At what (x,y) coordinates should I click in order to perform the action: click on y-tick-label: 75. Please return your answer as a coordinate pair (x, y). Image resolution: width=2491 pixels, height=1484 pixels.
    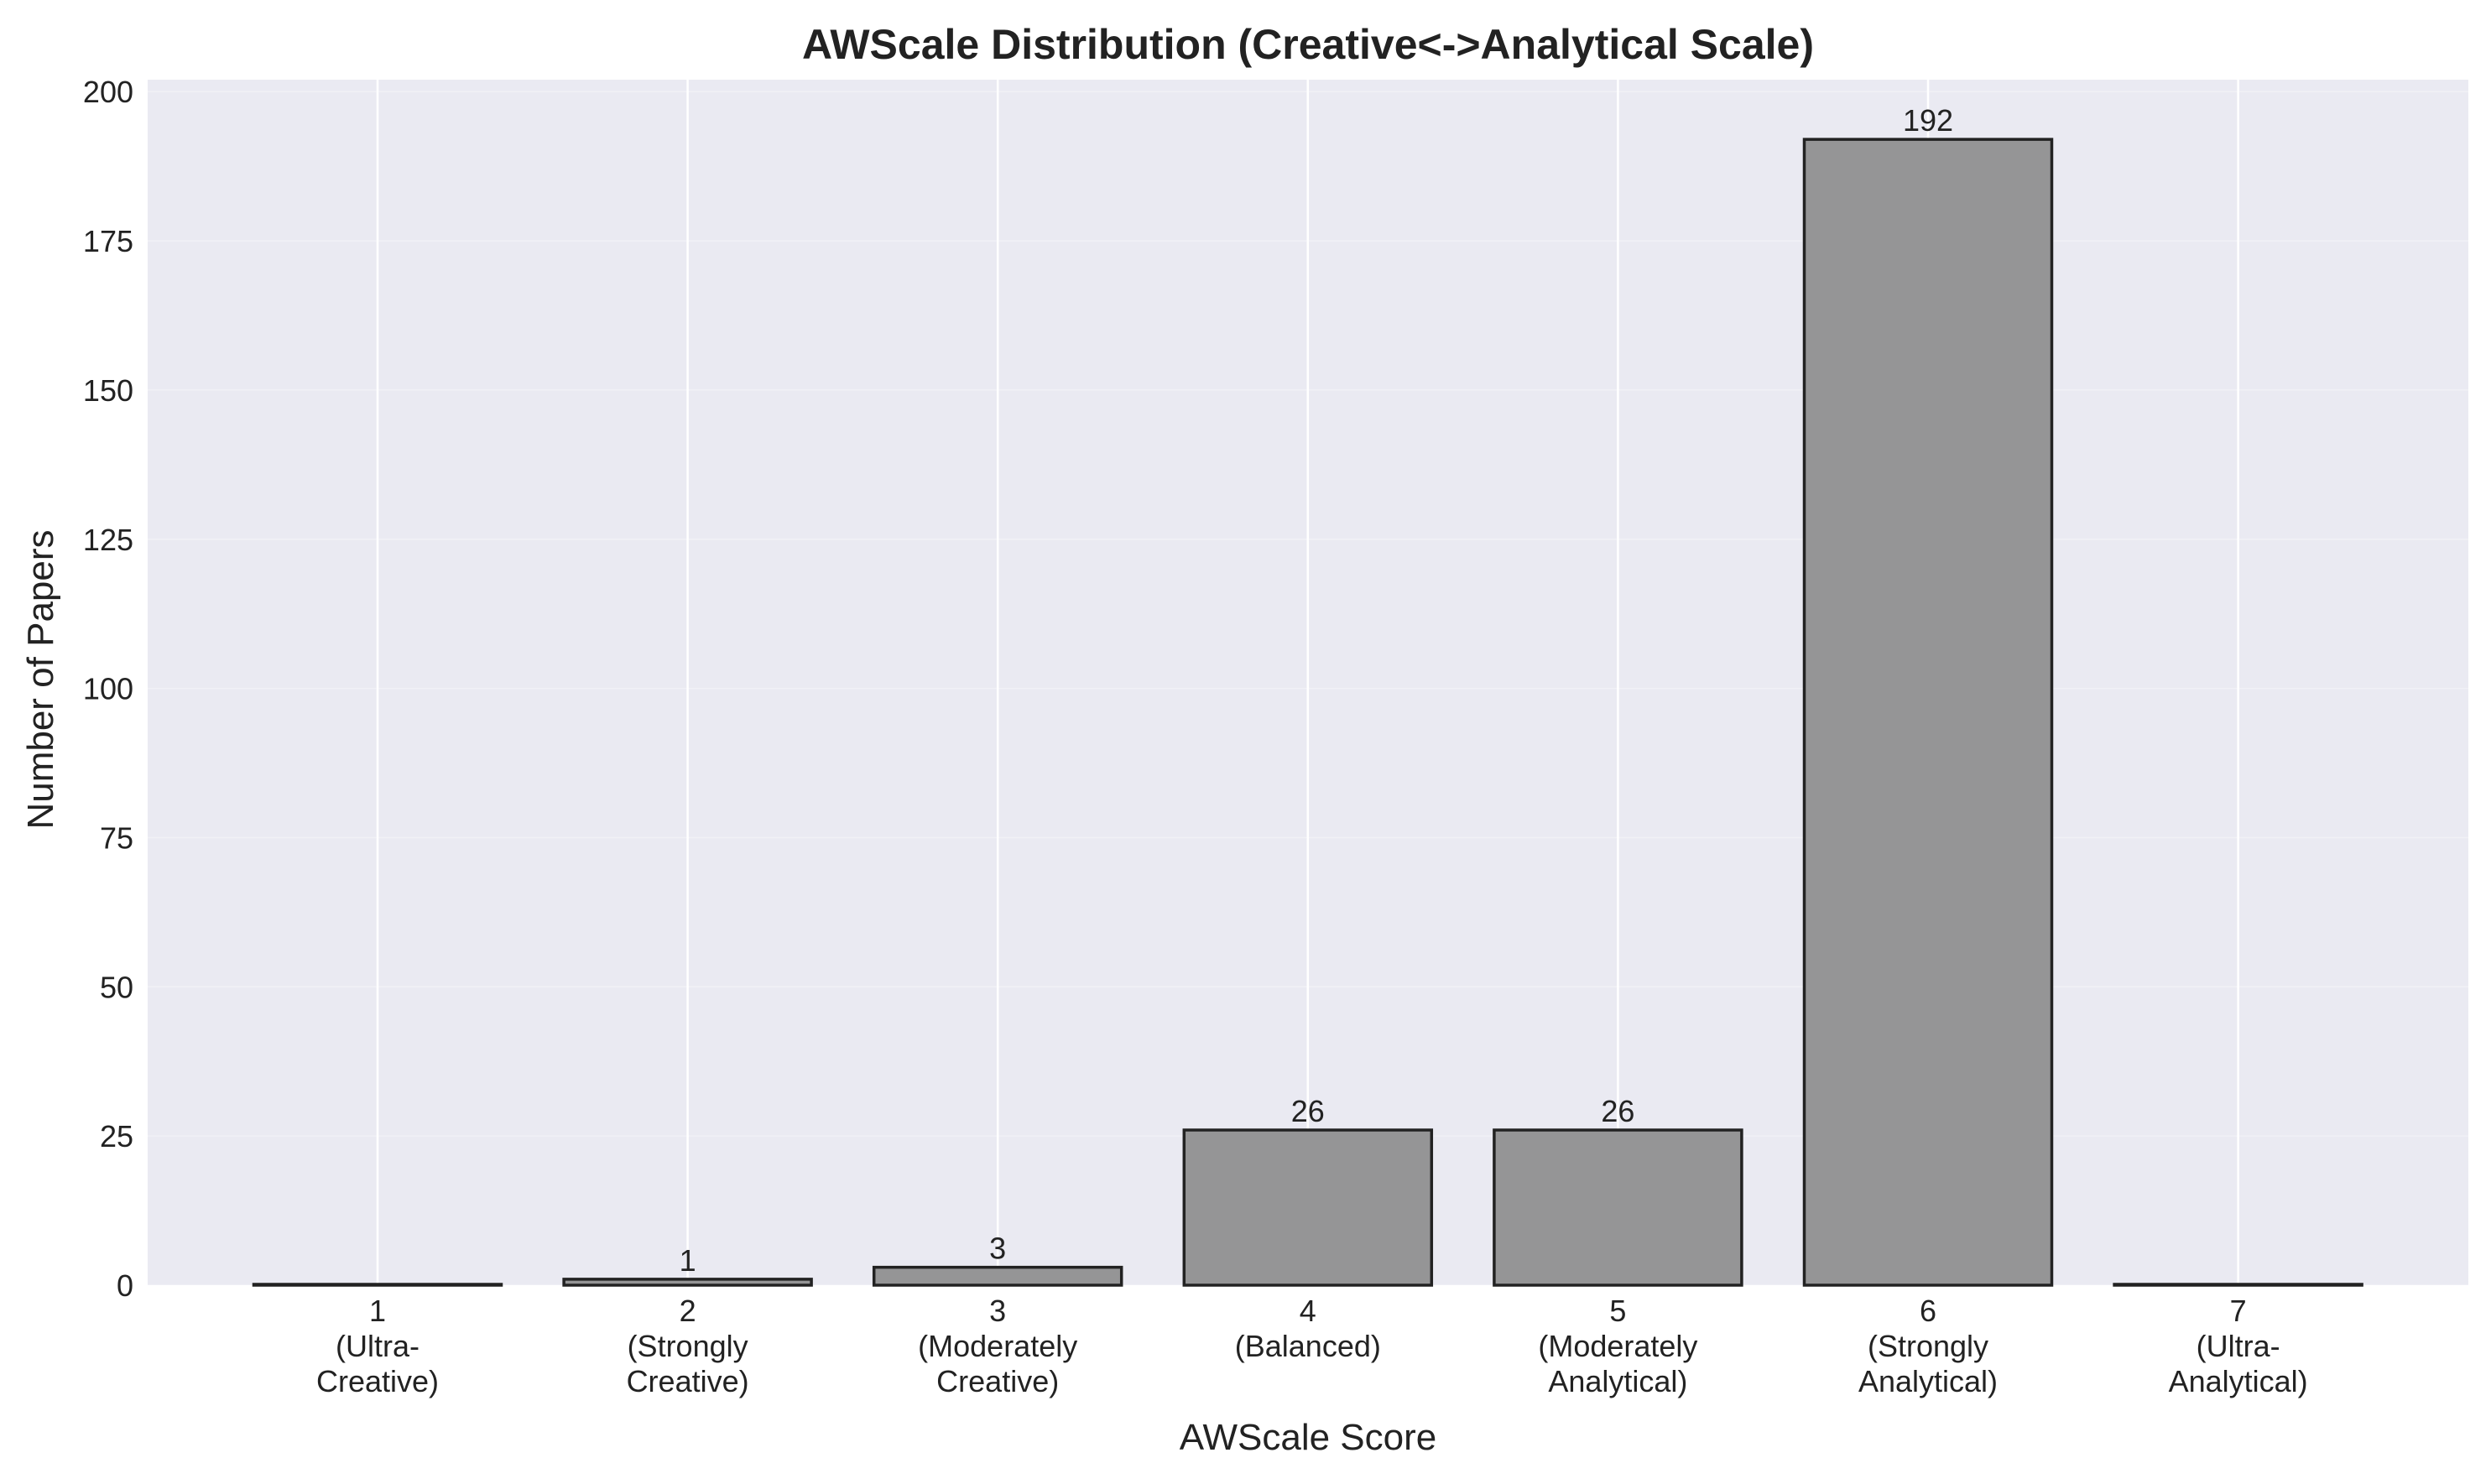
    Looking at the image, I should click on (117, 837).